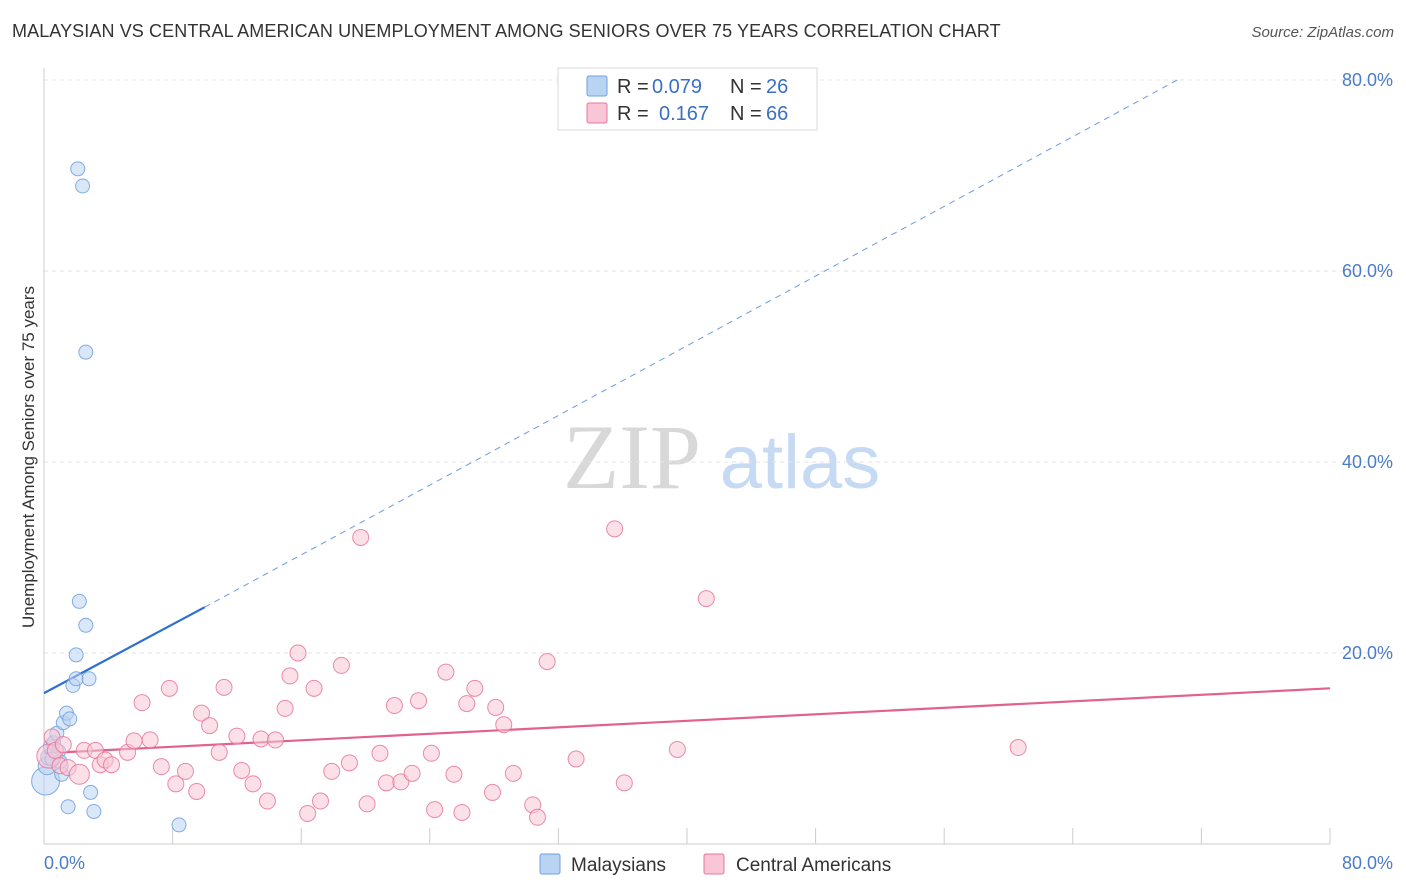 The width and height of the screenshot is (1406, 892). What do you see at coordinates (618, 865) in the screenshot?
I see `bottom-legend-label-malaysians: Malaysians` at bounding box center [618, 865].